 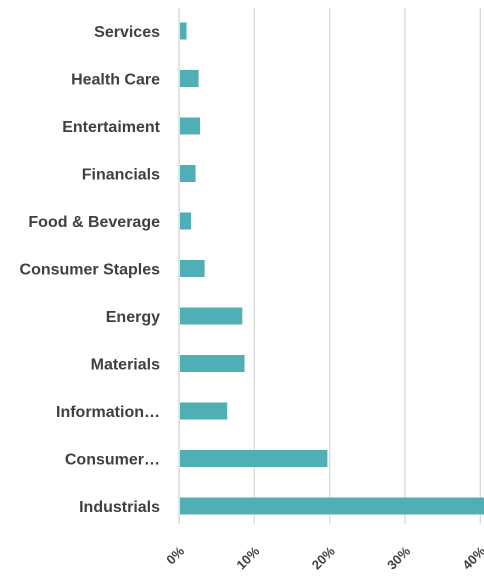 What do you see at coordinates (119, 507) in the screenshot?
I see `category-label: Industrials` at bounding box center [119, 507].